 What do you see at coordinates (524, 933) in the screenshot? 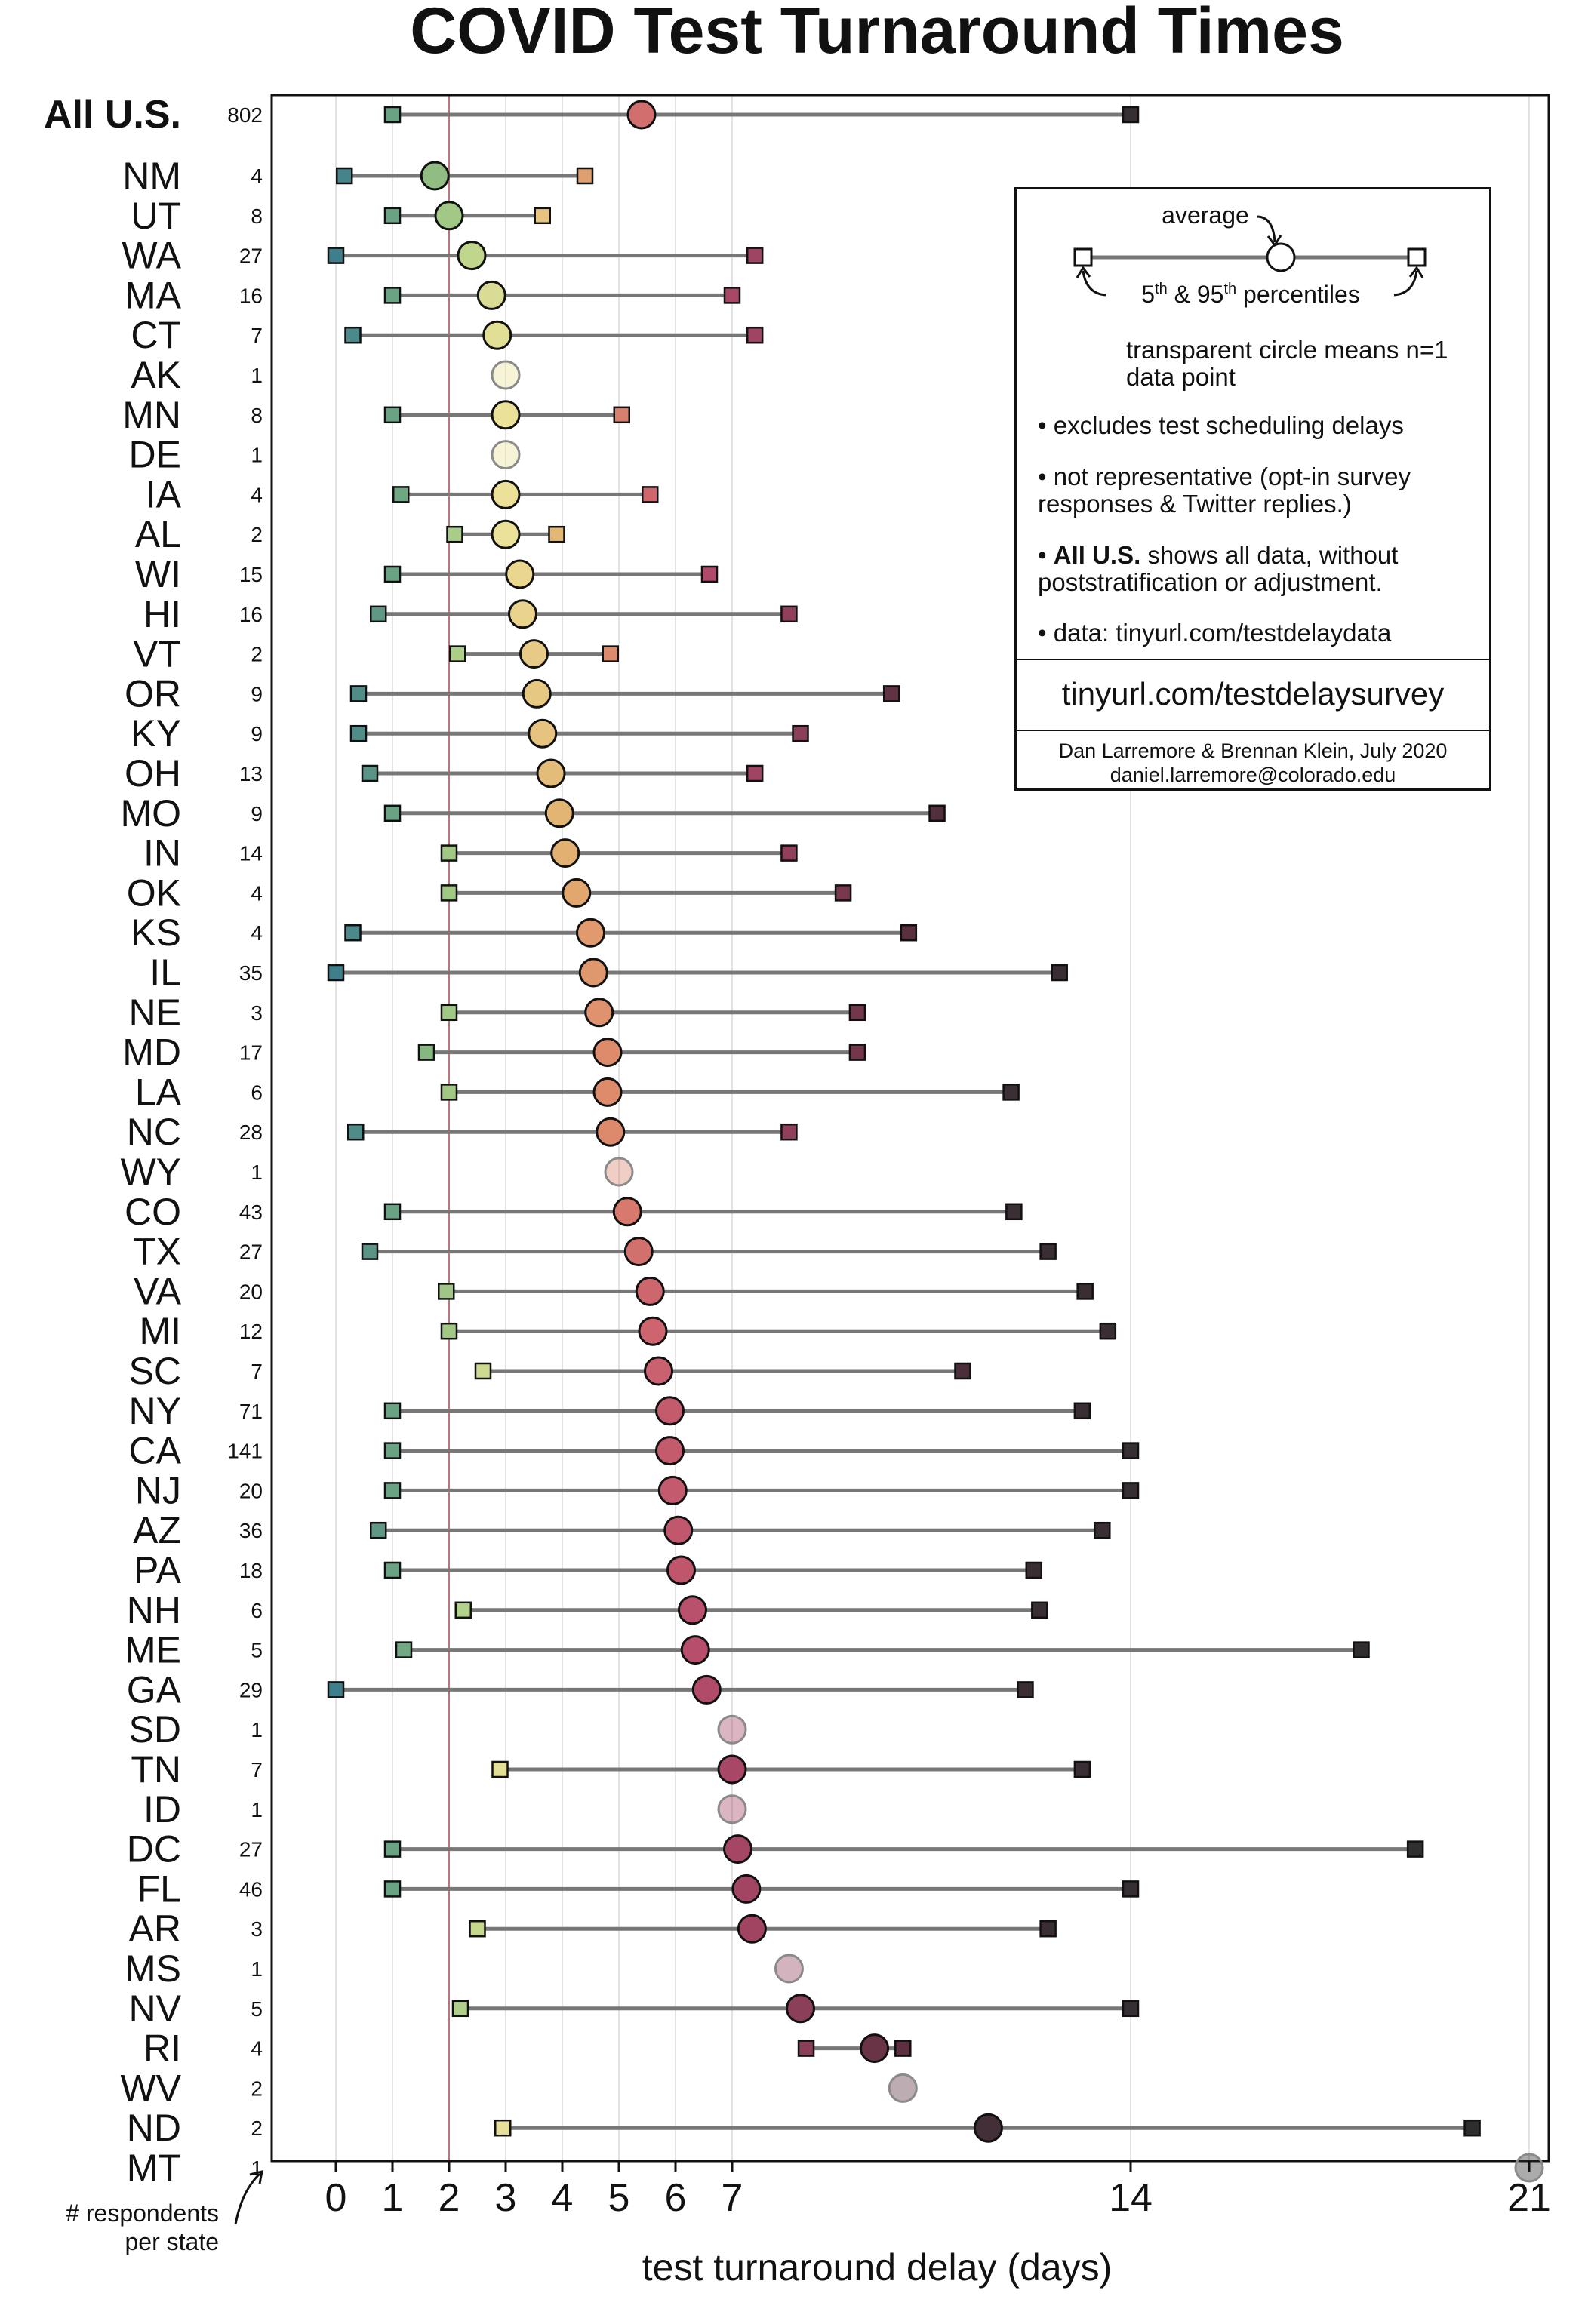
I see `row-ks: KS 4` at bounding box center [524, 933].